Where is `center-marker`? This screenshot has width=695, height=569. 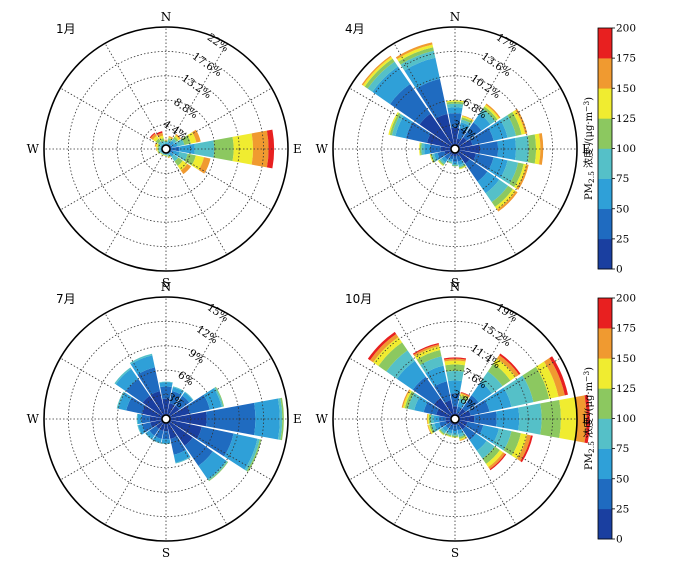
center-marker is located at coordinates (455, 149).